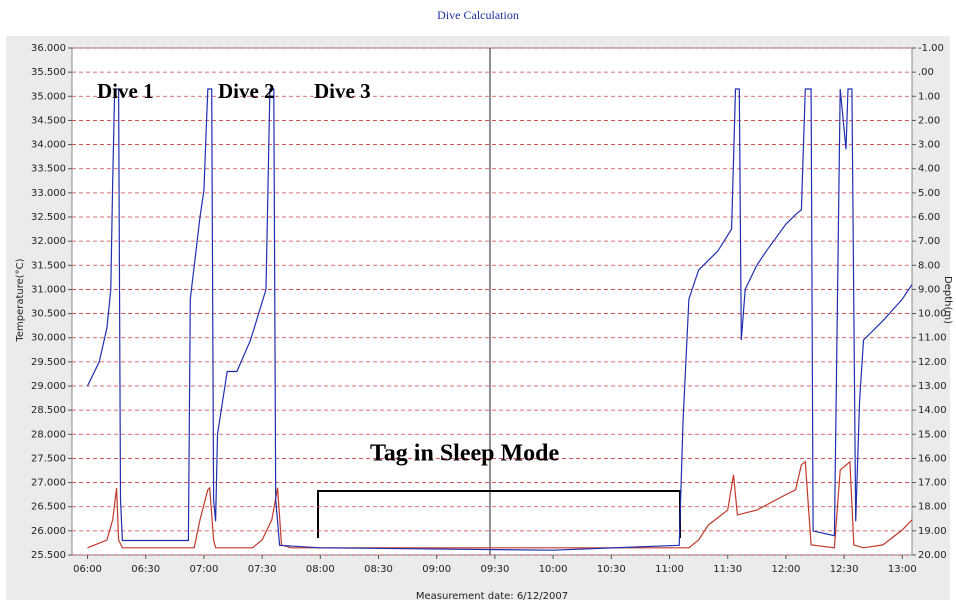 This screenshot has width=956, height=613. What do you see at coordinates (929, 145) in the screenshot?
I see `y2-tick-label: 3.00` at bounding box center [929, 145].